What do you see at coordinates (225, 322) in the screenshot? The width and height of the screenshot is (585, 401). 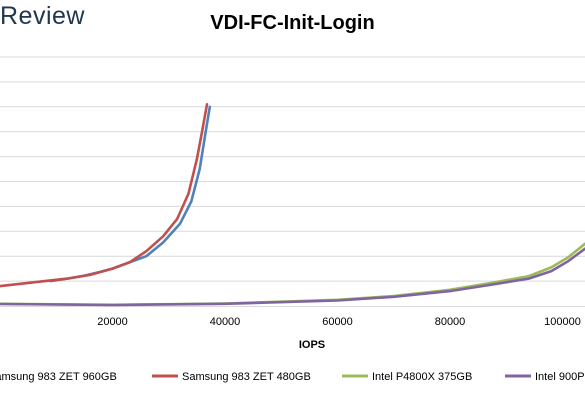 I see `x-tick-label: 40000` at bounding box center [225, 322].